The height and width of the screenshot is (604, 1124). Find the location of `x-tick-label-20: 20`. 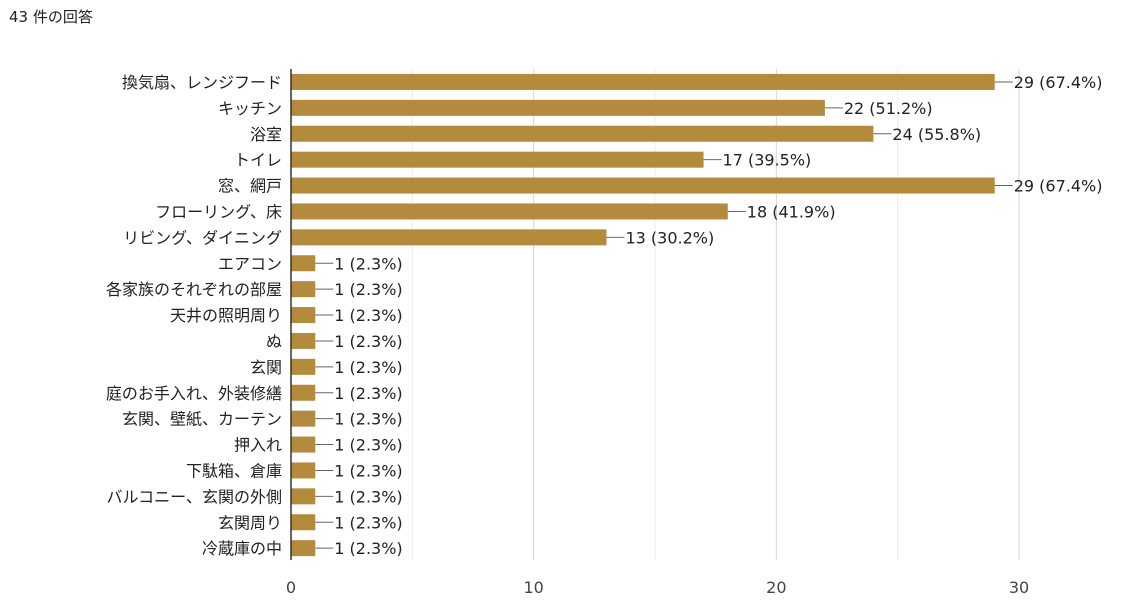

x-tick-label-20: 20 is located at coordinates (776, 587).